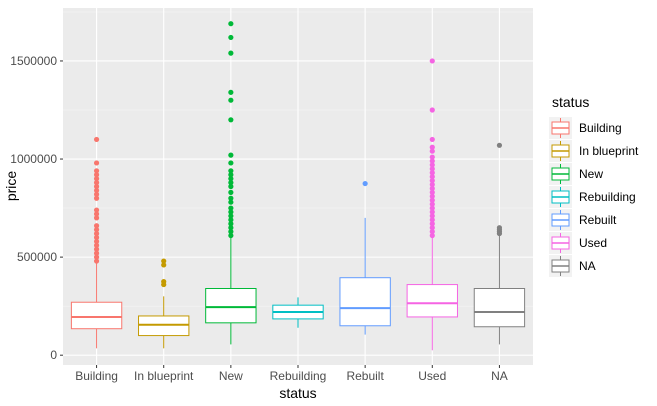 Image resolution: width=657 pixels, height=406 pixels. I want to click on legend-item-new: New, so click(576, 174).